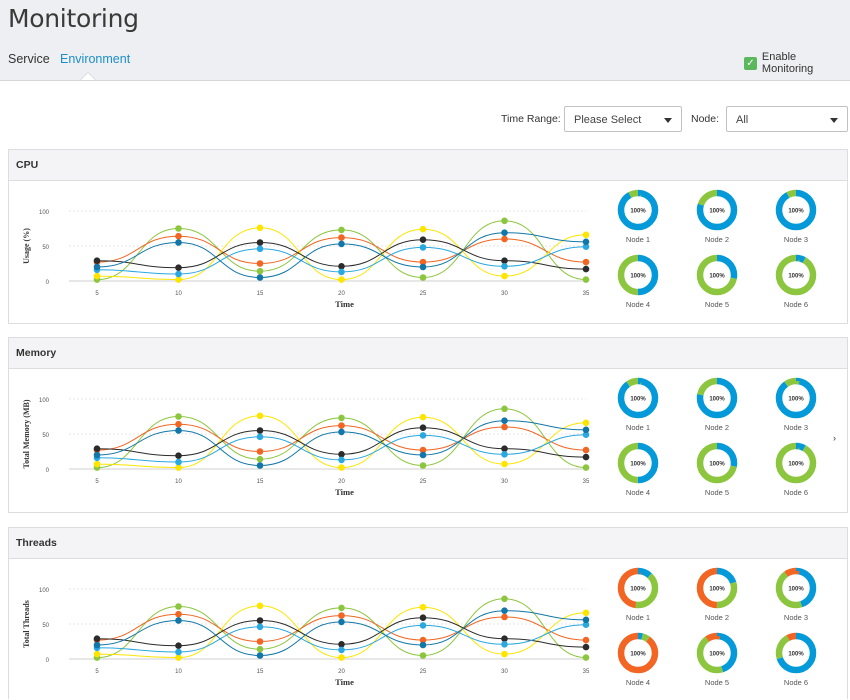  I want to click on checkbox-checked-icon: ✓, so click(750, 63).